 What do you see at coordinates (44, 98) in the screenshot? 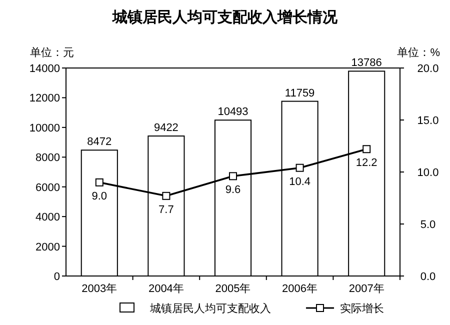
I see `ytick: 12000` at bounding box center [44, 98].